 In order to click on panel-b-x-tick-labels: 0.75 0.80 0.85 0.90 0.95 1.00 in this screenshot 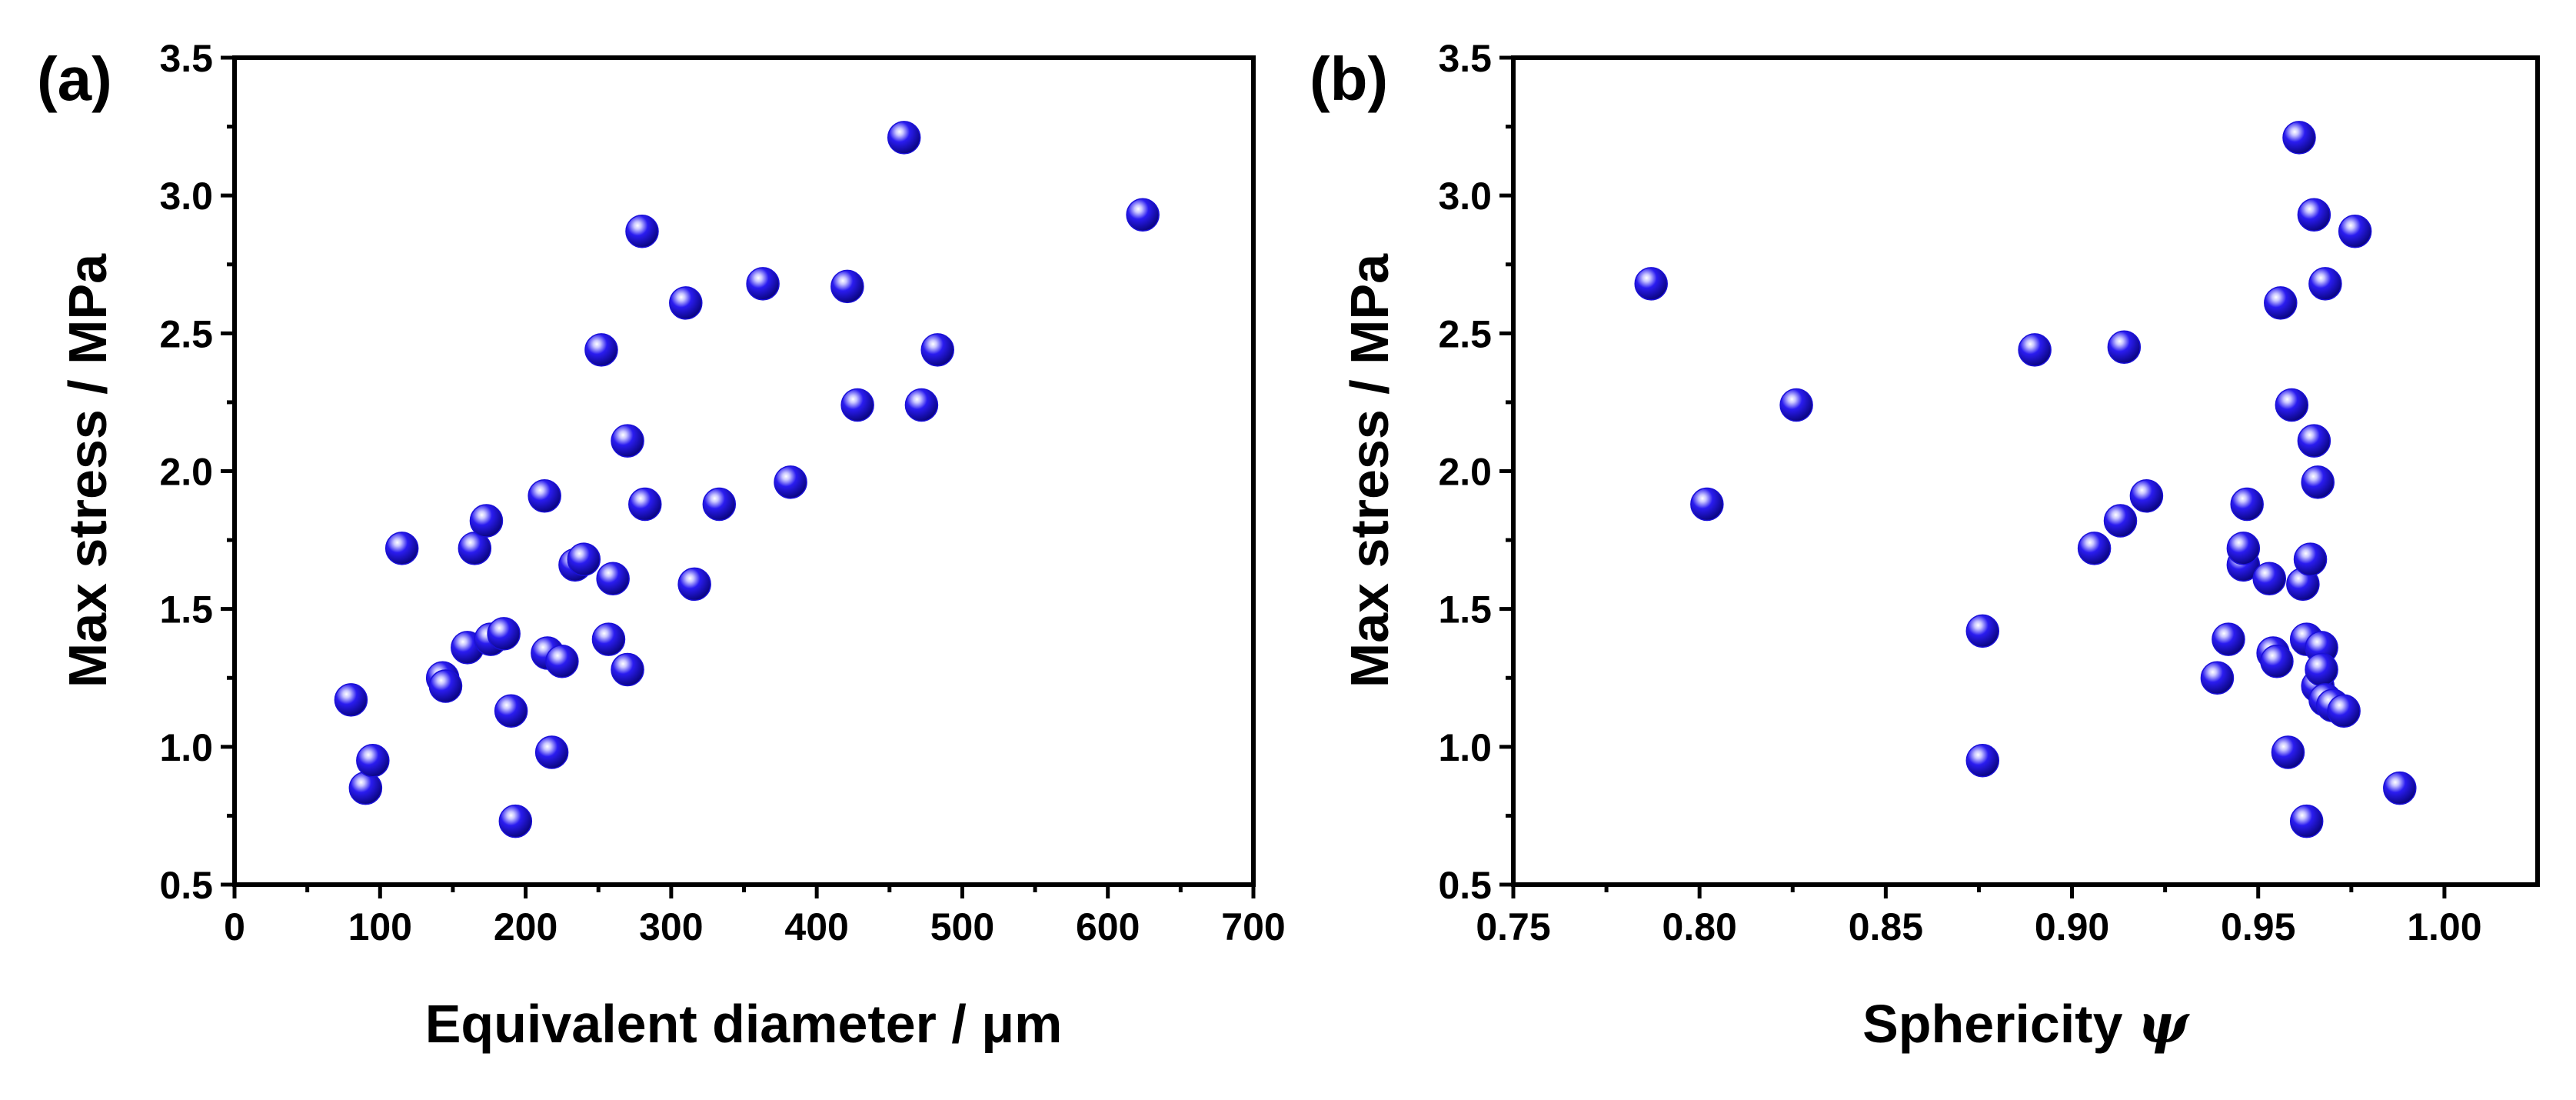, I will do `click(1978, 927)`.